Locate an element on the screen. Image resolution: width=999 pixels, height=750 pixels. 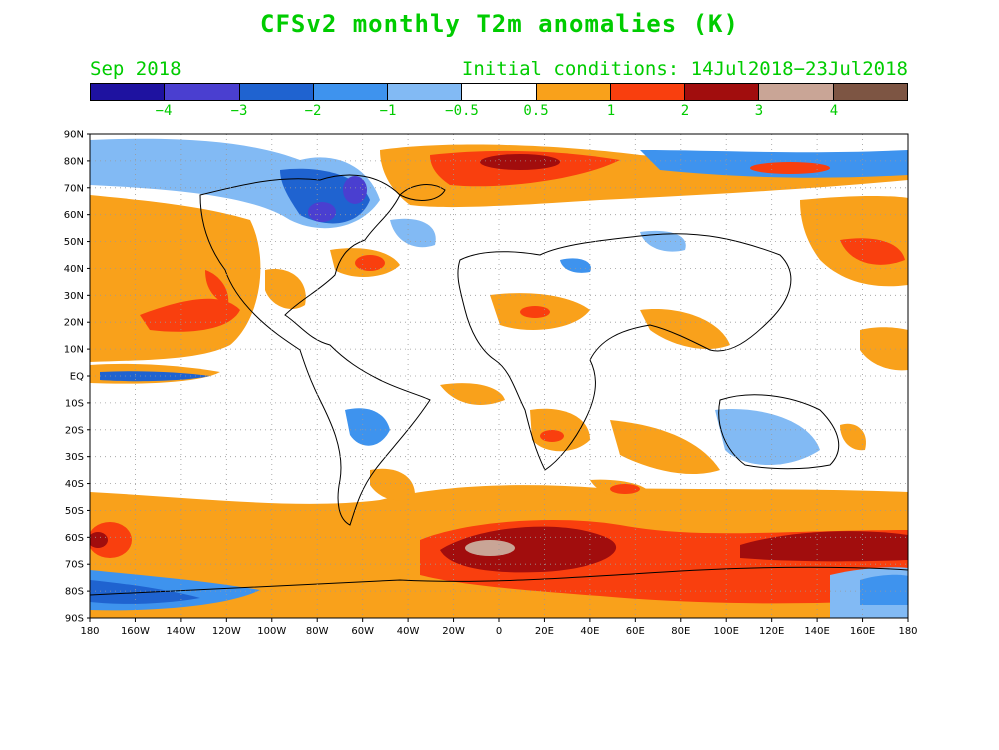
lon-tick-label: 0 is located at coordinates (499, 631).